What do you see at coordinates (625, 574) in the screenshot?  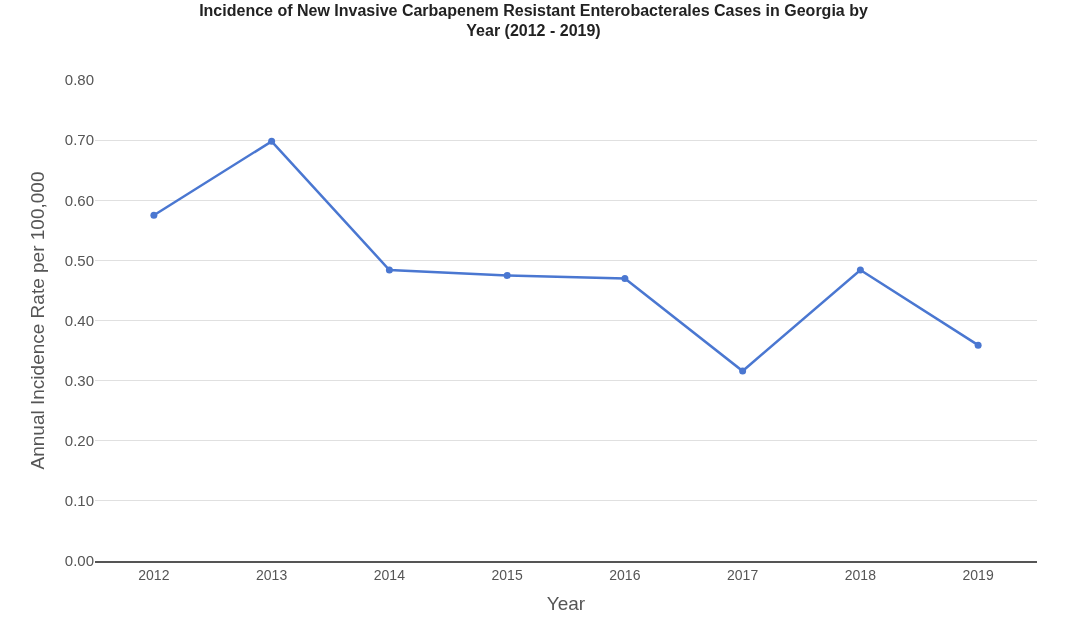 I see `x-tick-label: 2016` at bounding box center [625, 574].